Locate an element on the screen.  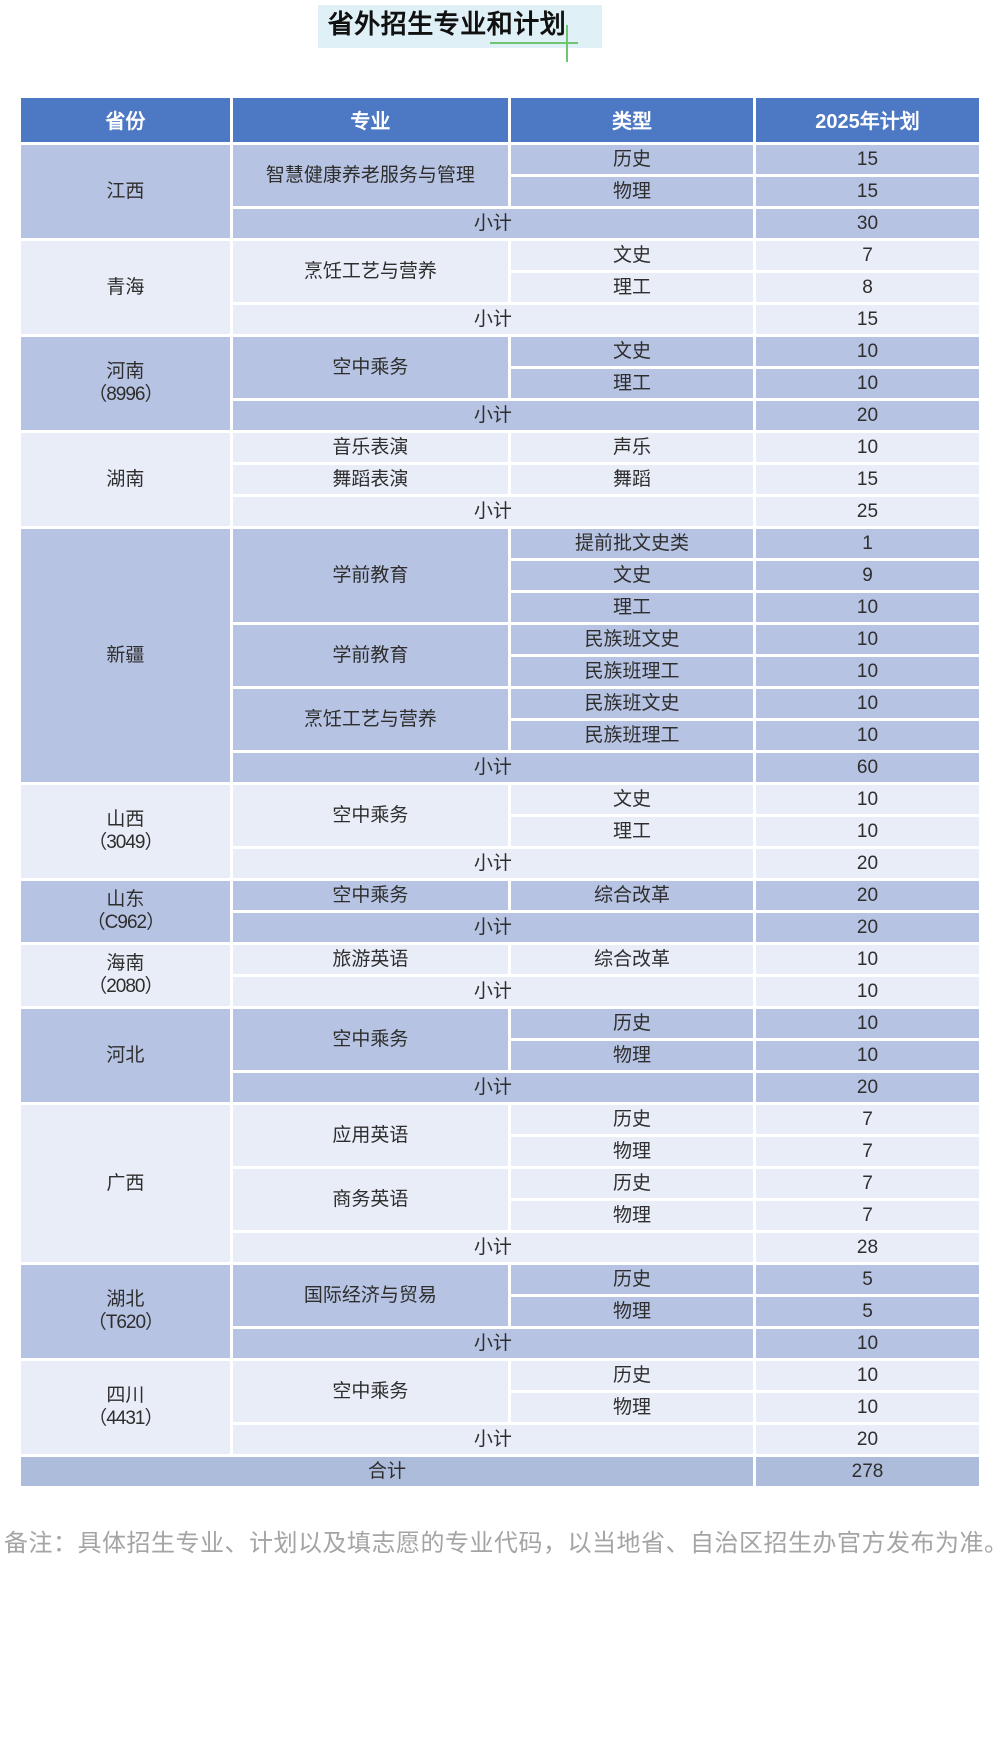
province-group: 河南 （8996） 空中乘务 文史 10 理工 10 小计 20 is located at coordinates (500, 383).